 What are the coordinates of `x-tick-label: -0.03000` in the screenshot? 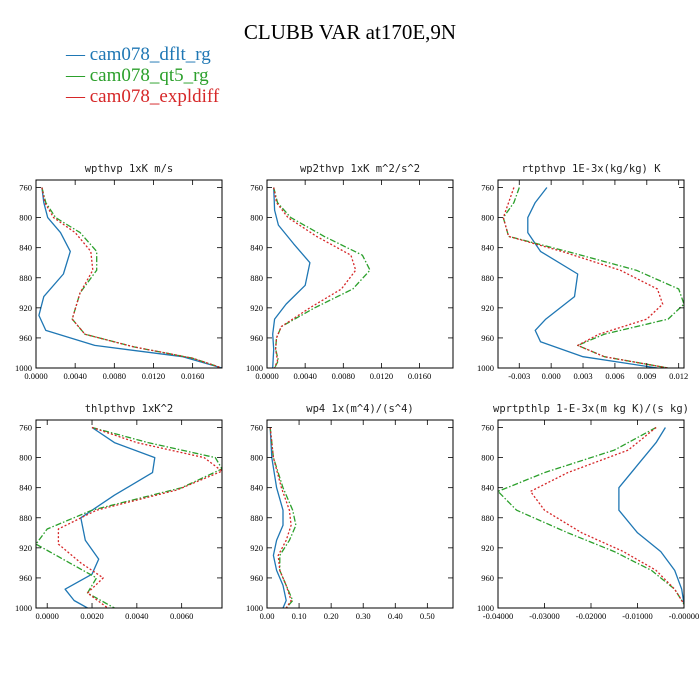 It's located at (544, 616).